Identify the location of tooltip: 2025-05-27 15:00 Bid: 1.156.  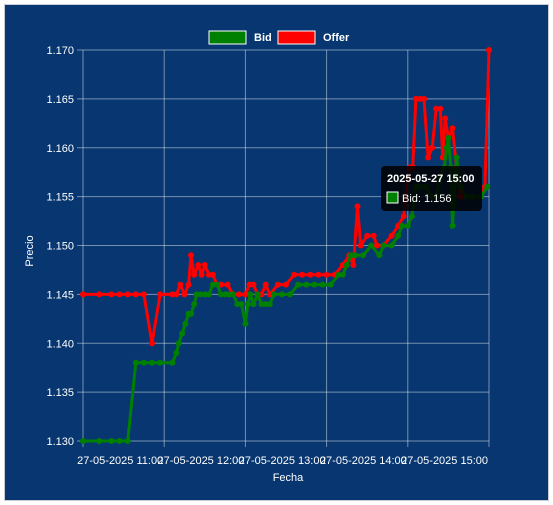
(431, 188).